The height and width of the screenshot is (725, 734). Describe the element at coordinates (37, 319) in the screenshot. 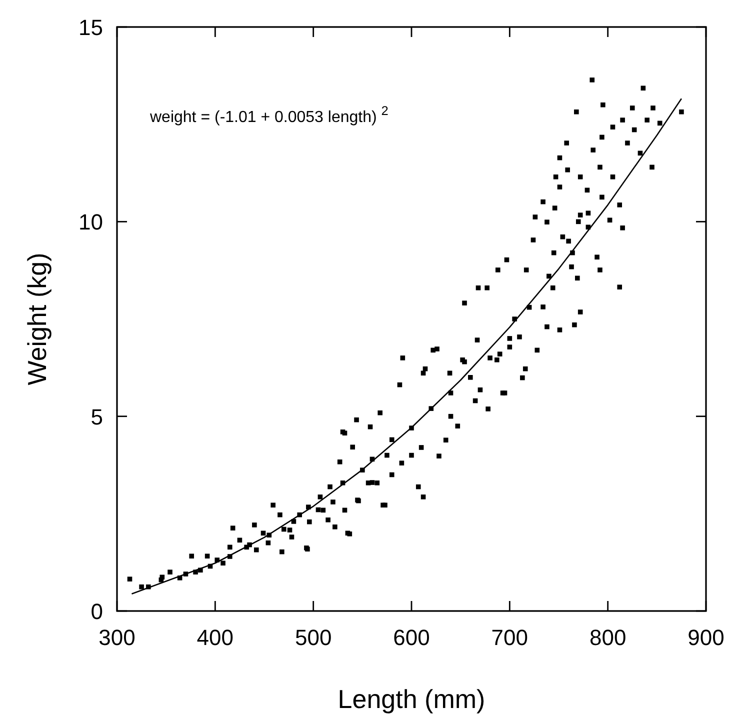

I see `y-axis-title: Weight (kg)` at that location.